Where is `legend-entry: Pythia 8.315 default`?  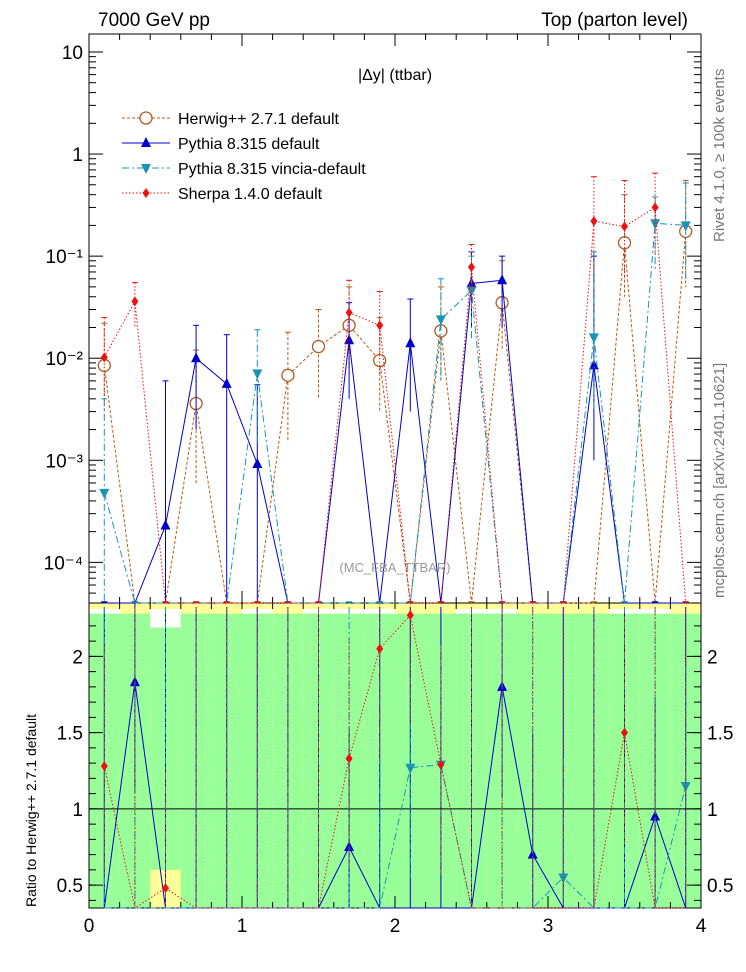
legend-entry: Pythia 8.315 default is located at coordinates (221, 144).